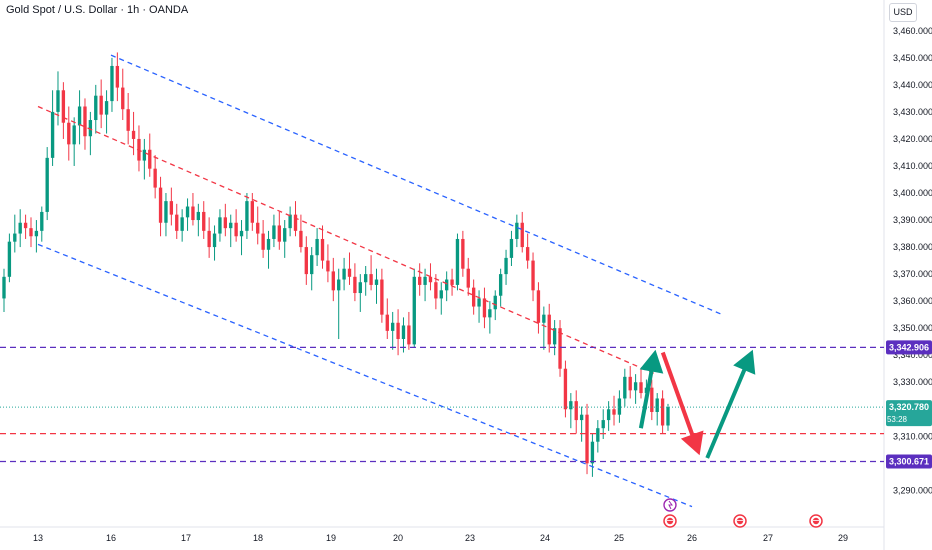  Describe the element at coordinates (912, 355) in the screenshot. I see `y-tick-label: 3,340.000` at that location.